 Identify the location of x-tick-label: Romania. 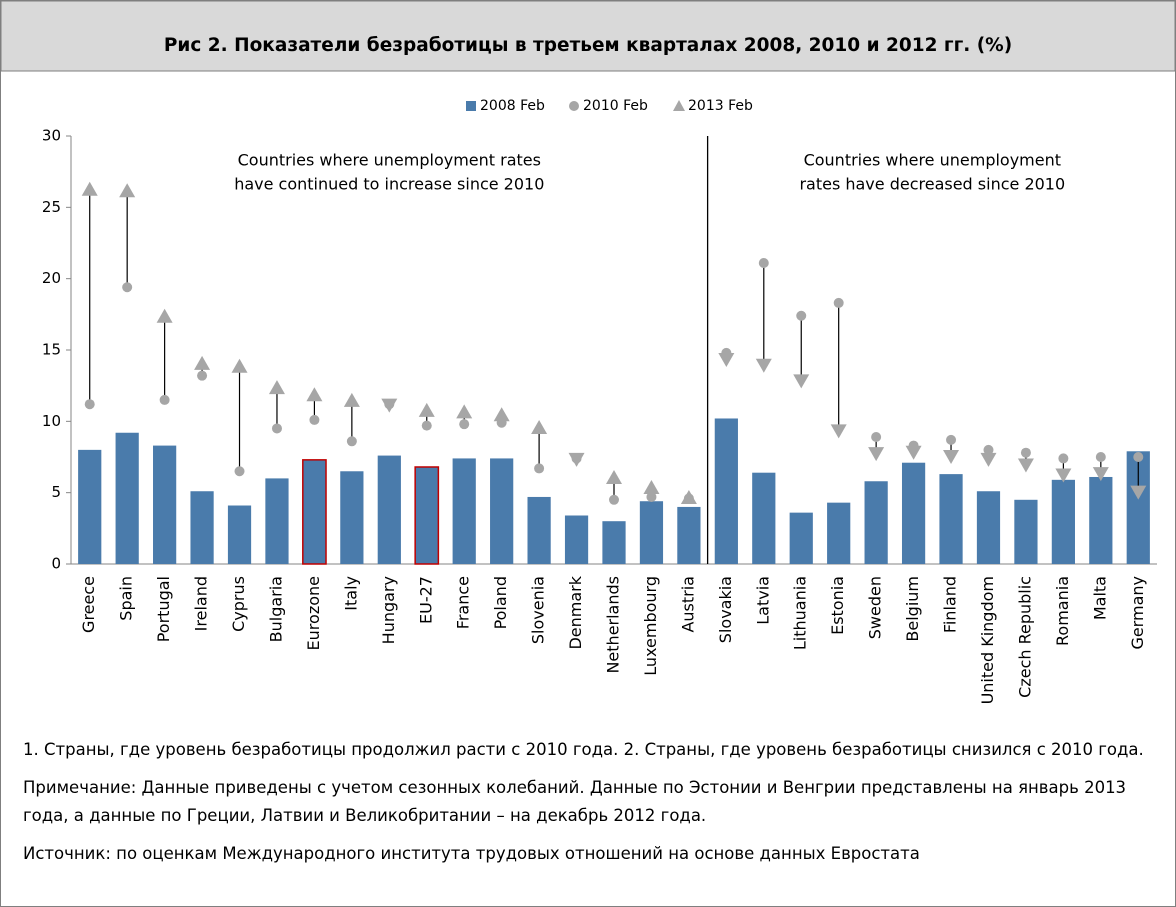
(1062, 611).